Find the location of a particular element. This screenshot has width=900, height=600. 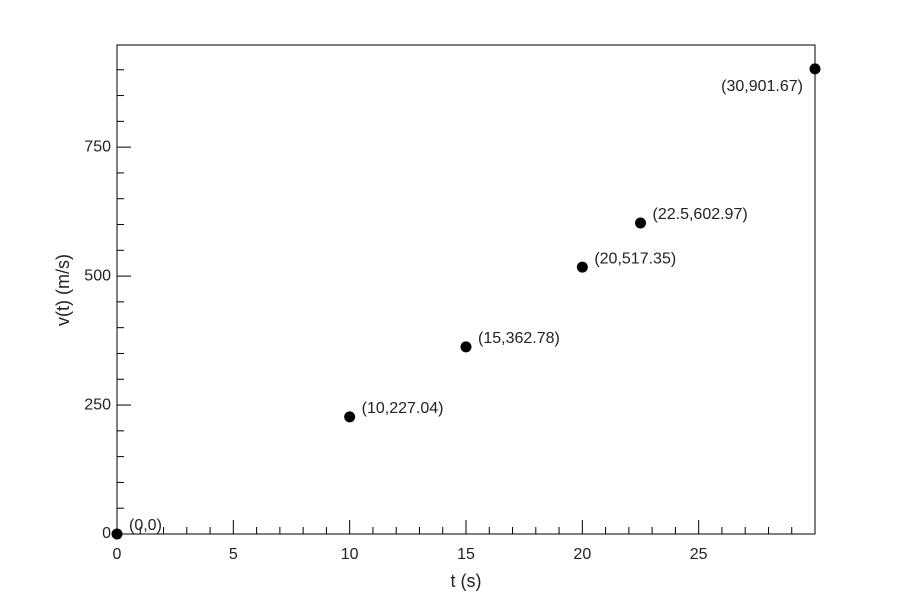

y-tick-label: 250 is located at coordinates (97, 404).